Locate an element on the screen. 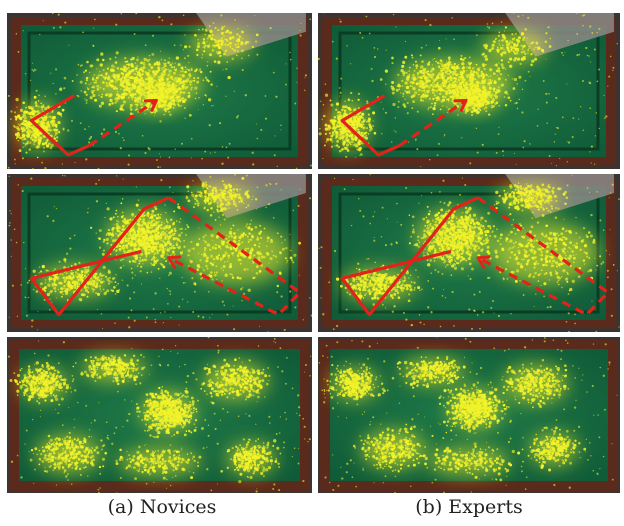 This screenshot has width=624, height=526. panel-novices-row1 is located at coordinates (159, 91).